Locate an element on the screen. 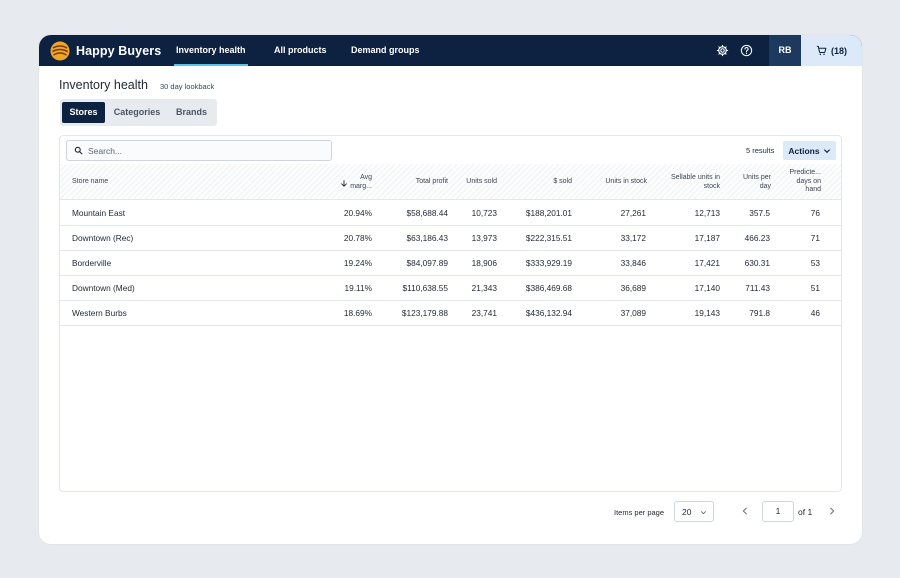 This screenshot has width=900, height=578. items-per-page-select: 20 is located at coordinates (694, 511).